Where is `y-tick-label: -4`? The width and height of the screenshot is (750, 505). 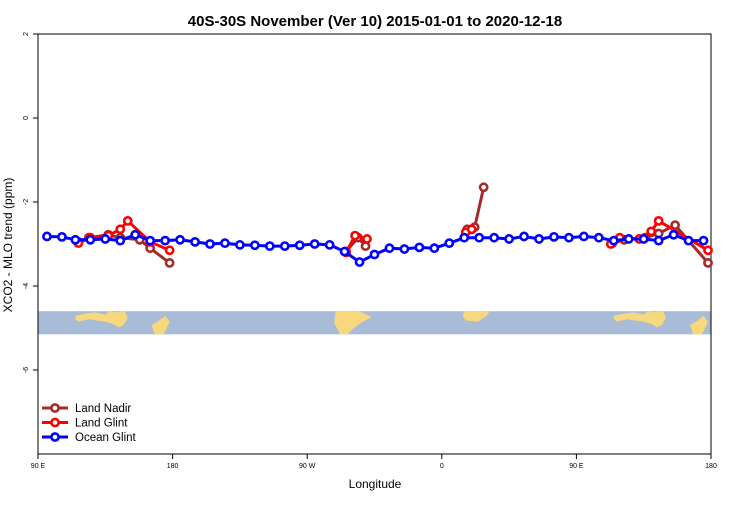 y-tick-label: -4 is located at coordinates (26, 286).